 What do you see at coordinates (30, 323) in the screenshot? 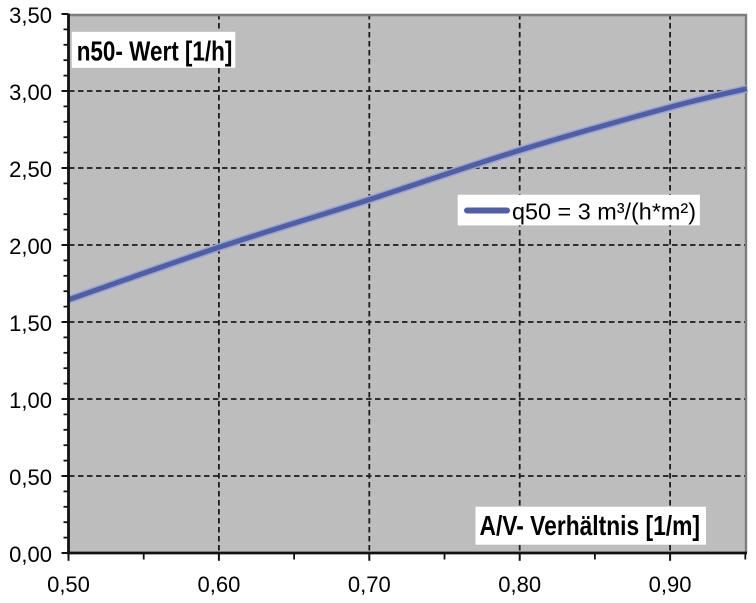
I see `svg-text: 1,50` at bounding box center [30, 323].